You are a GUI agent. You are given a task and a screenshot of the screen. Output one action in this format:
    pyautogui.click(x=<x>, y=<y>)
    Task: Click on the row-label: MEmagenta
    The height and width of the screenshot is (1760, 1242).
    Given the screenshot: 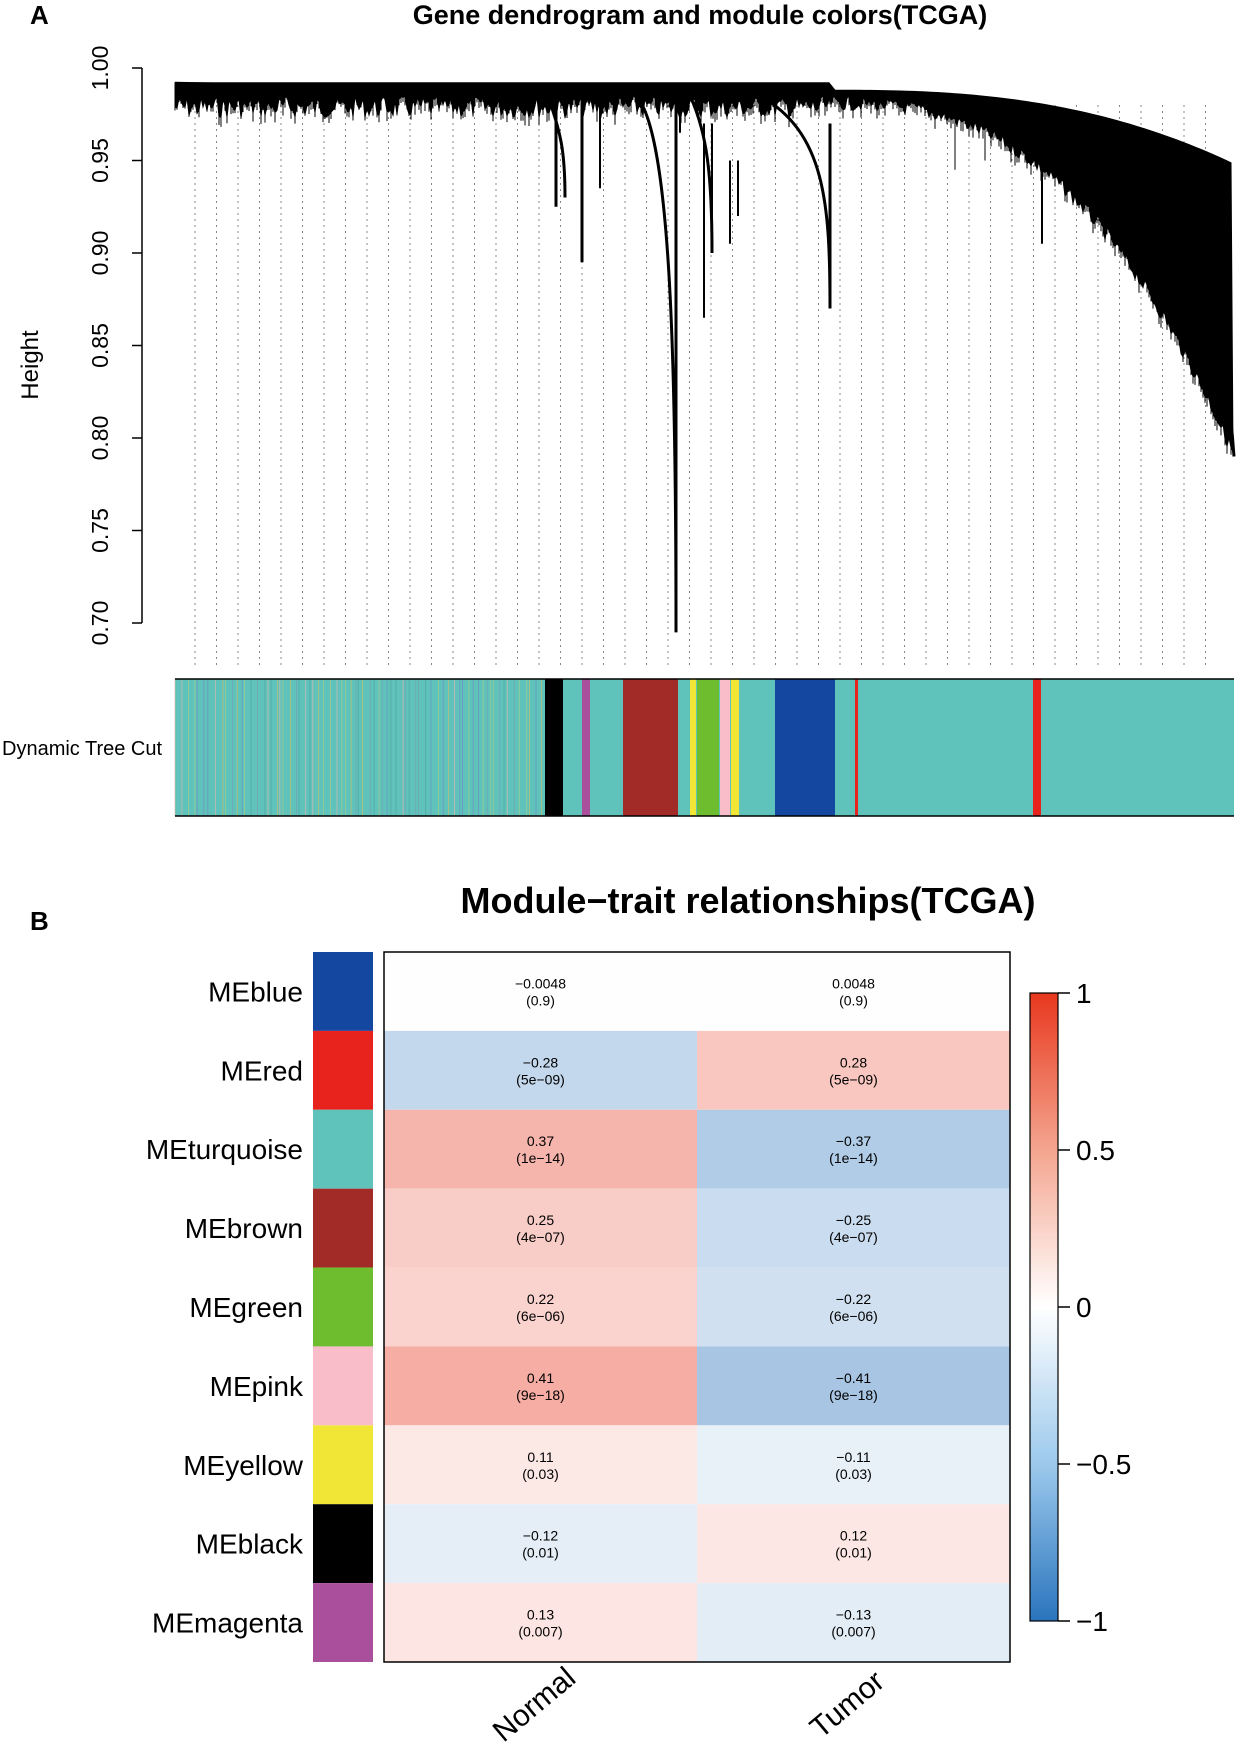 What is the action you would take?
    pyautogui.click(x=227, y=1623)
    